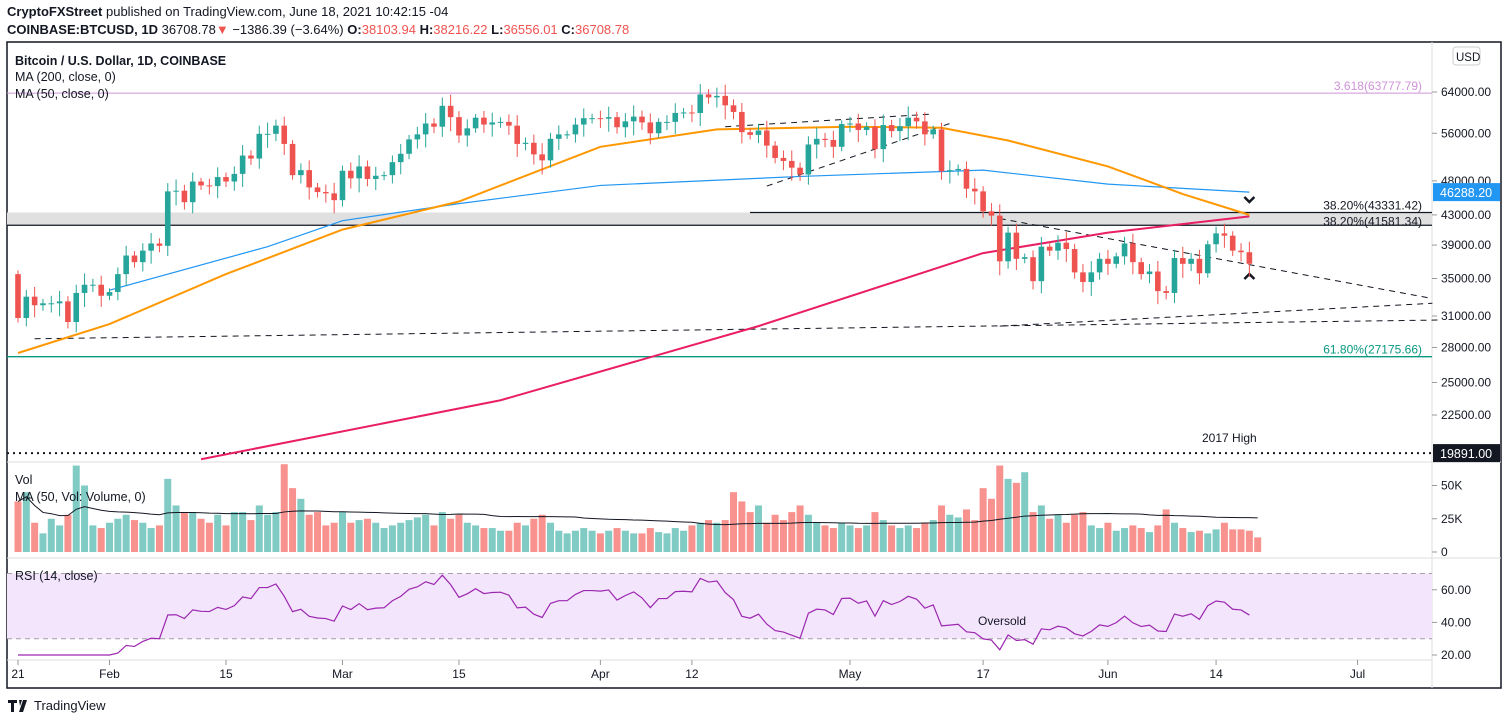 The height and width of the screenshot is (725, 1508). I want to click on legend-vol-ma: MA (50, Vol: Volume, 0), so click(80, 497).